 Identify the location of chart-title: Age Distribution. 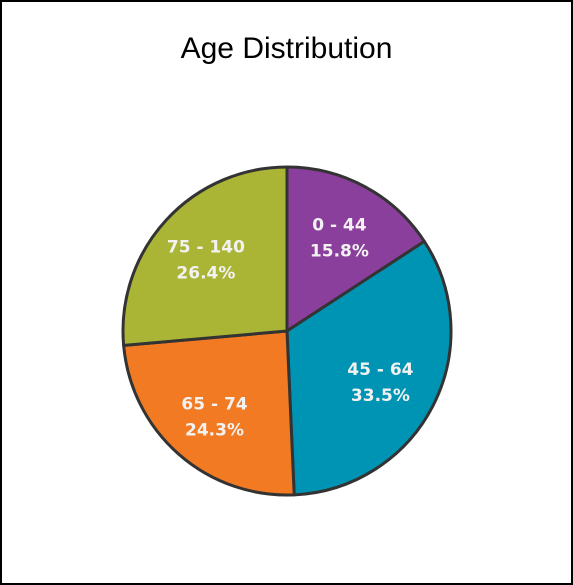
(286, 48).